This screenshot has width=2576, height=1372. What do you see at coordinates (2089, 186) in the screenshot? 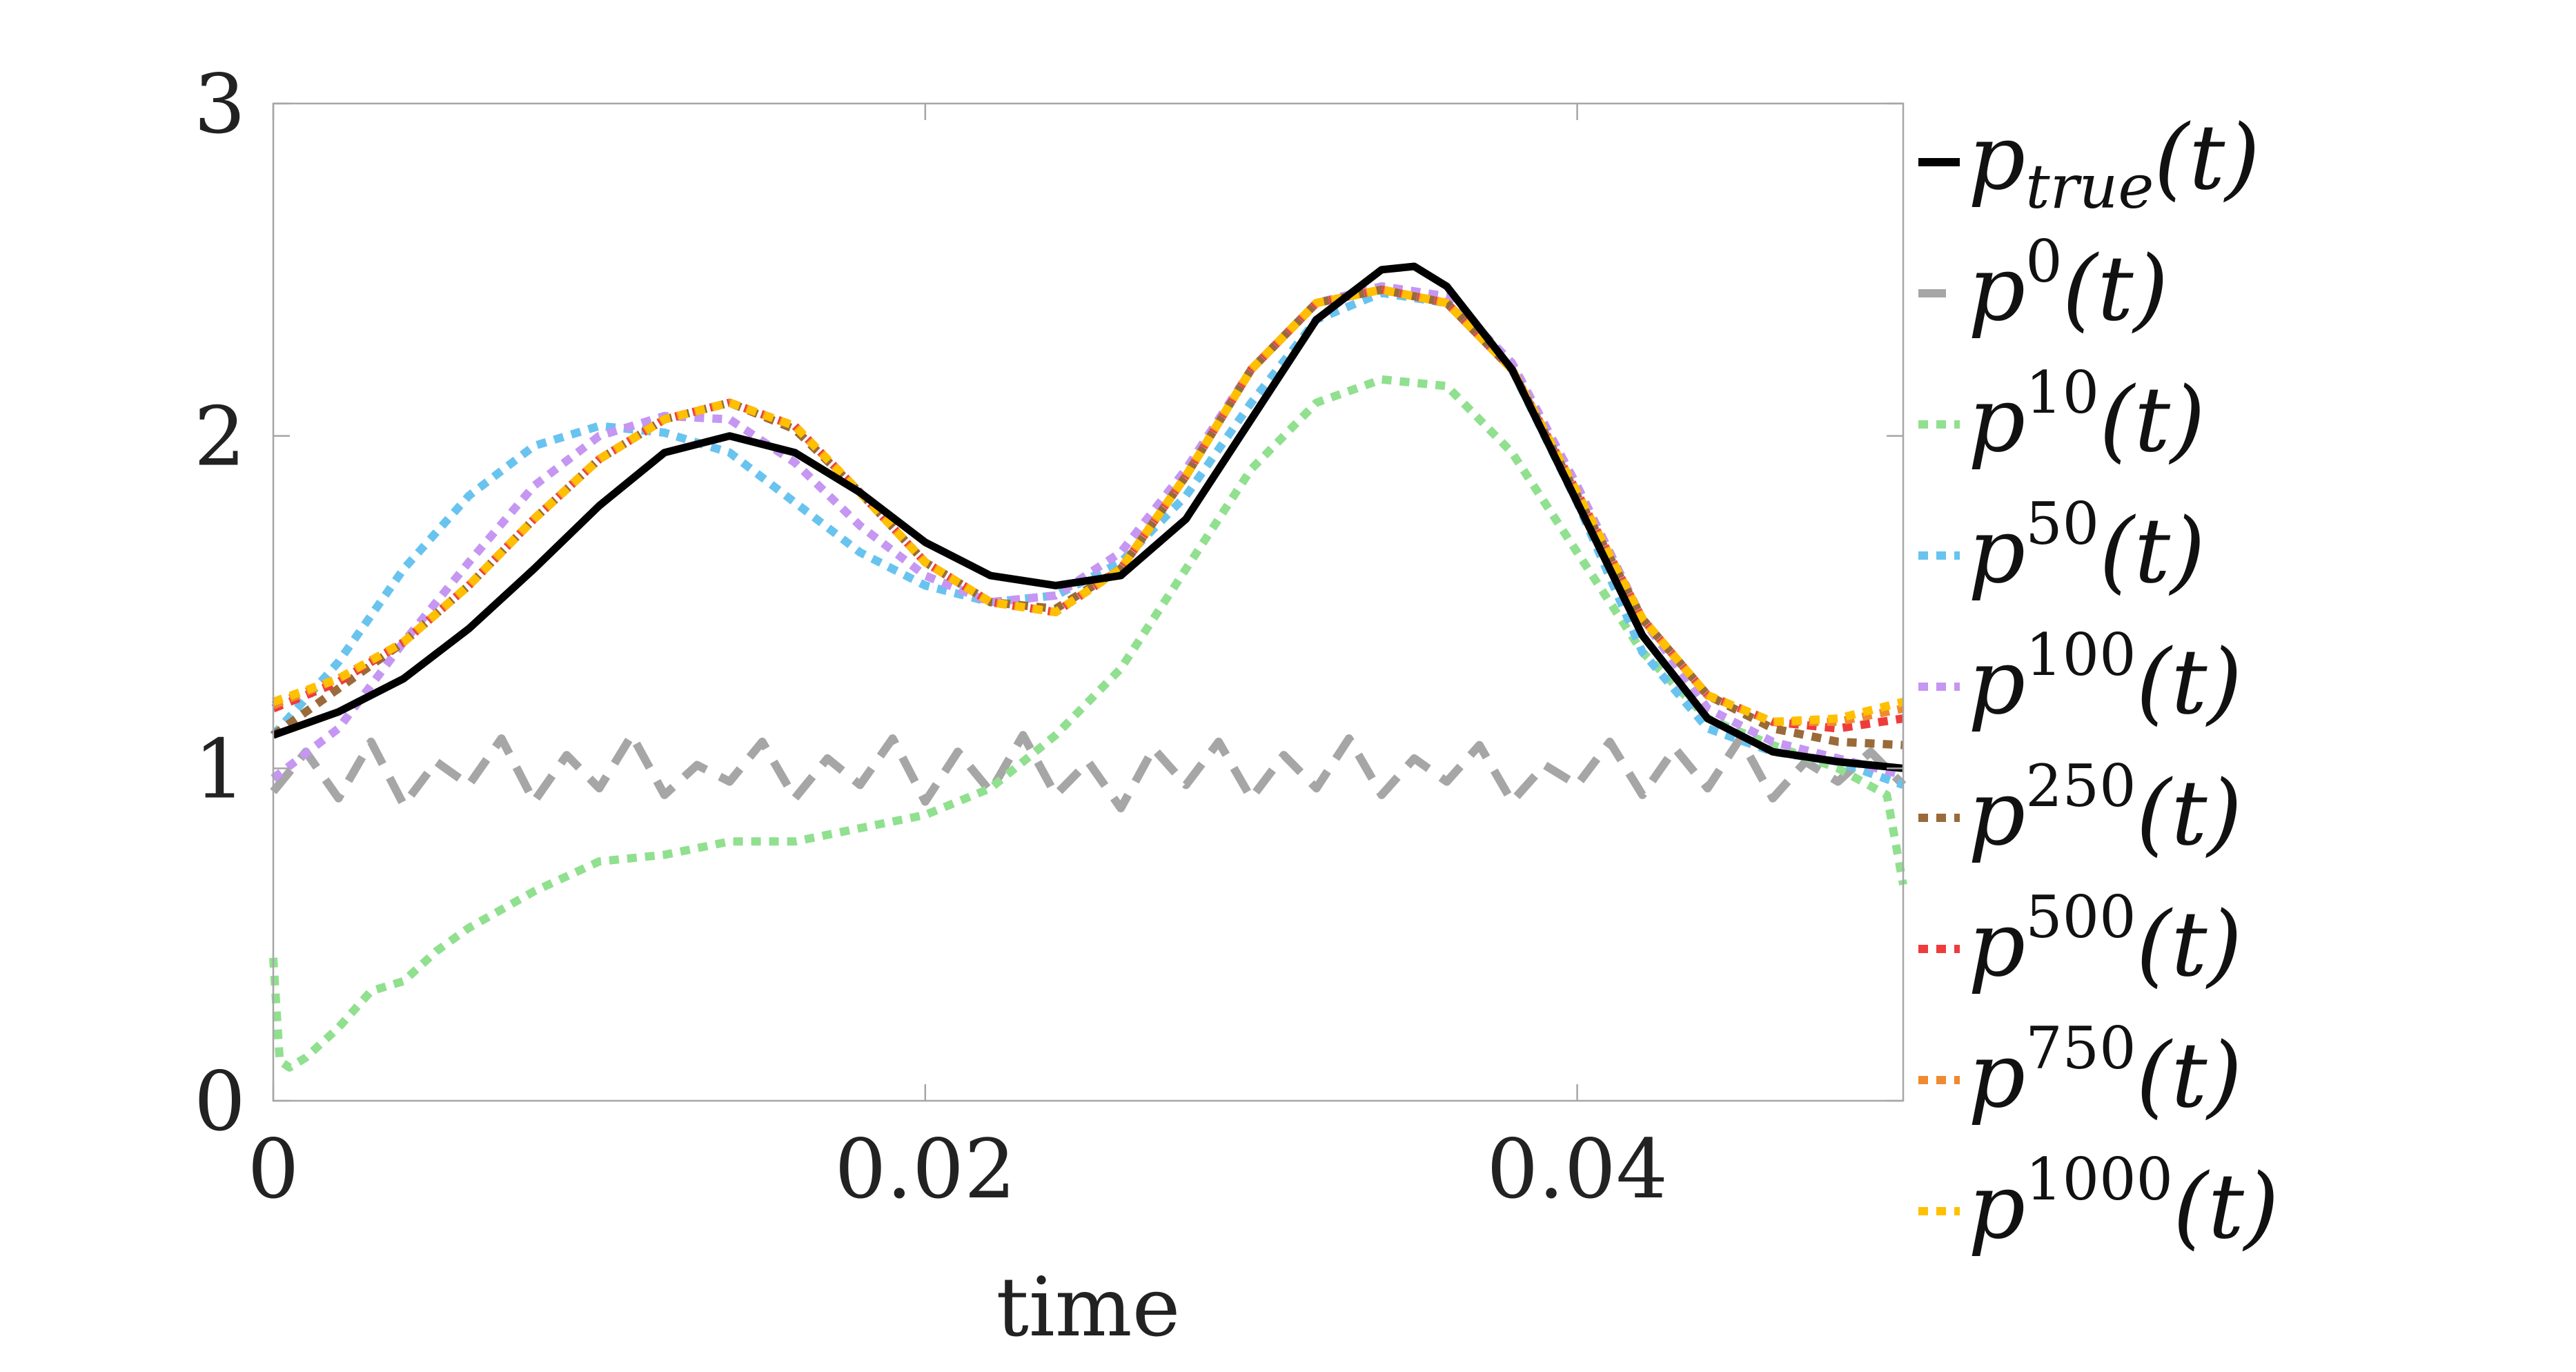
I see `legend-label-subscript: true` at bounding box center [2089, 186].